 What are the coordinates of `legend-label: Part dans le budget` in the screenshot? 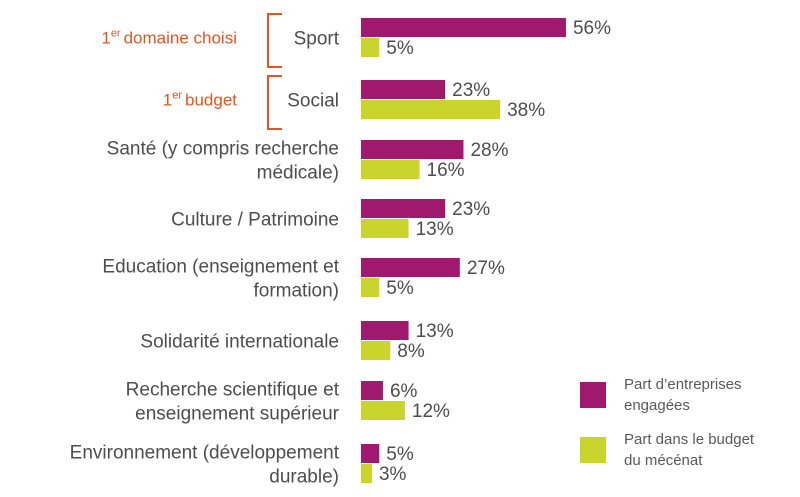 It's located at (689, 439).